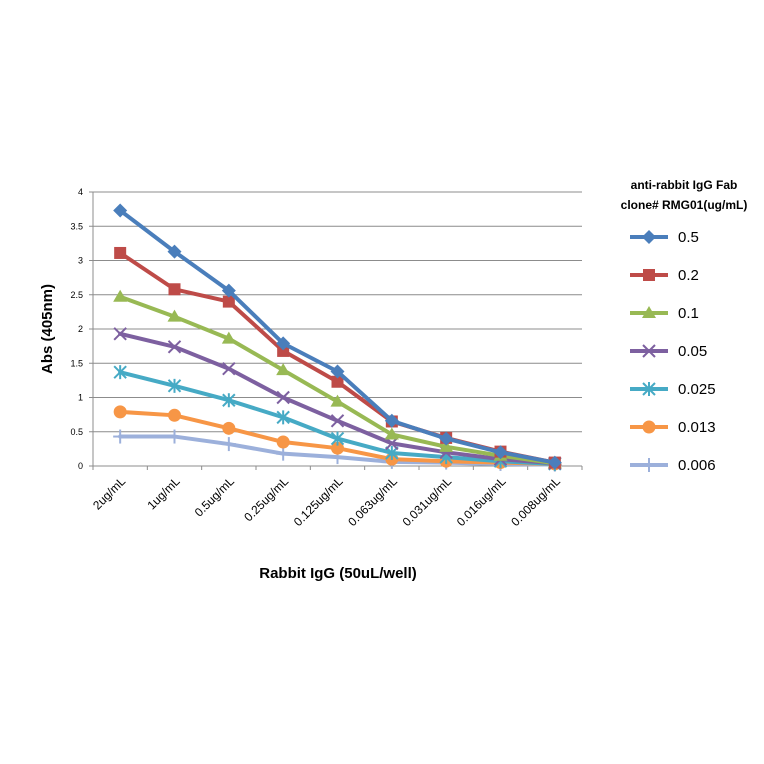  Describe the element at coordinates (109, 493) in the screenshot. I see `x-tick-label: 2ug/mL` at that location.